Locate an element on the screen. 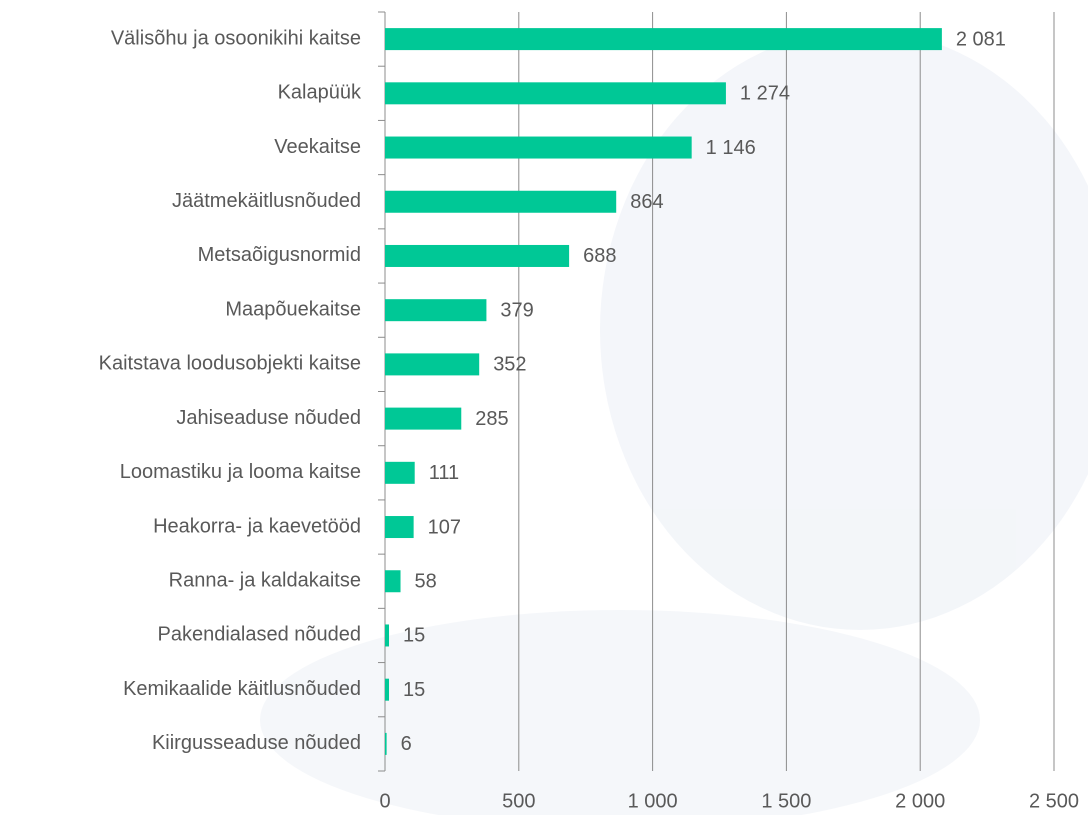  value-label: 107 is located at coordinates (444, 527).